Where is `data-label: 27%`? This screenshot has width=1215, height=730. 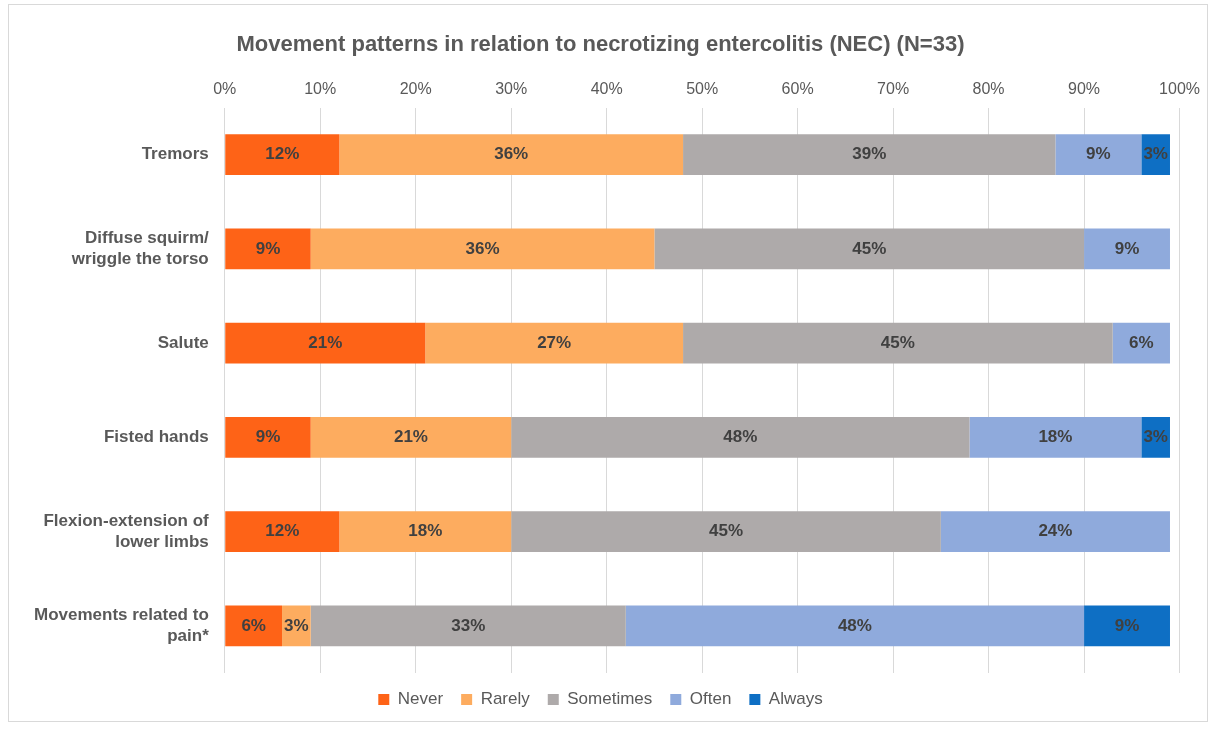 data-label: 27% is located at coordinates (554, 342).